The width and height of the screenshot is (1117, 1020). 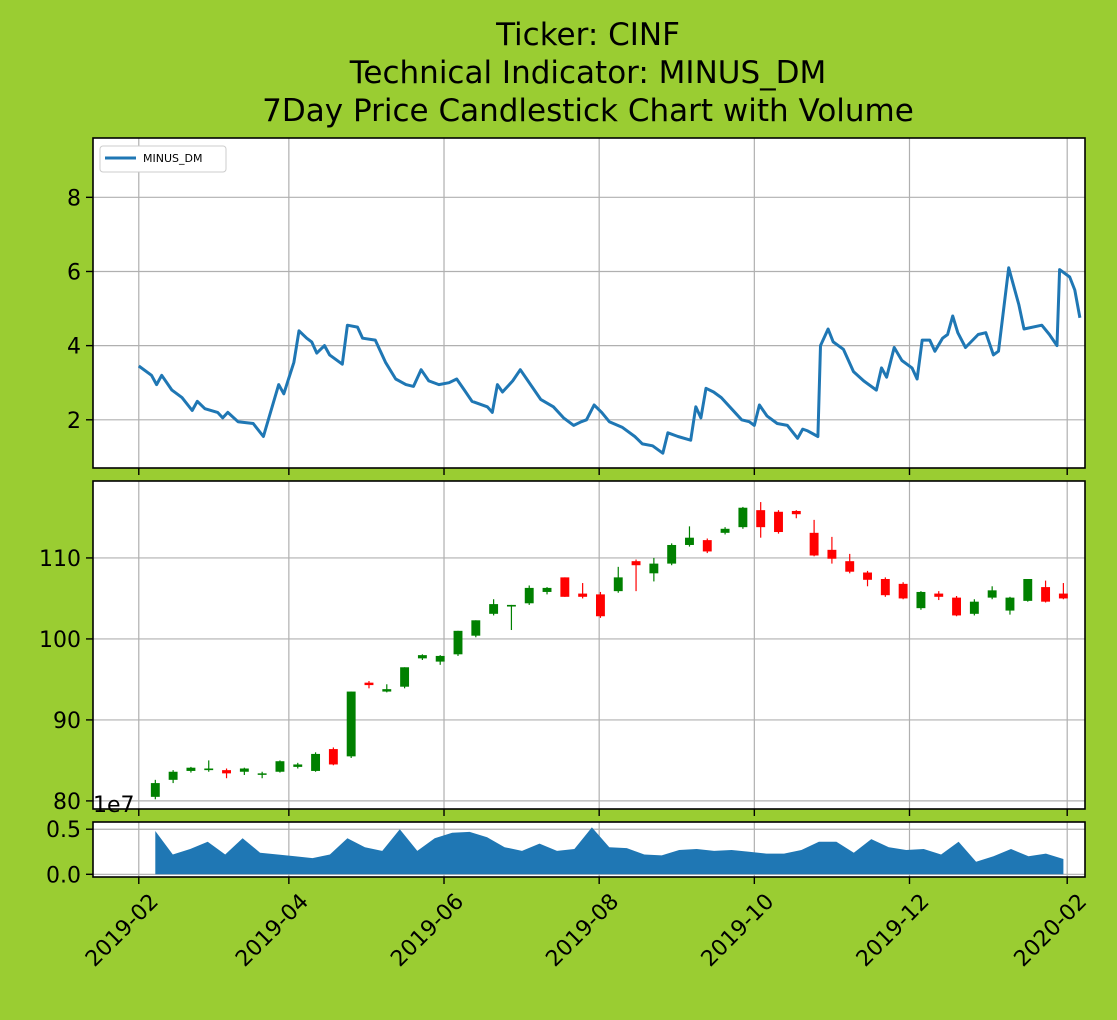 I want to click on minus-dm-x-ticks, so click(x=603, y=471).